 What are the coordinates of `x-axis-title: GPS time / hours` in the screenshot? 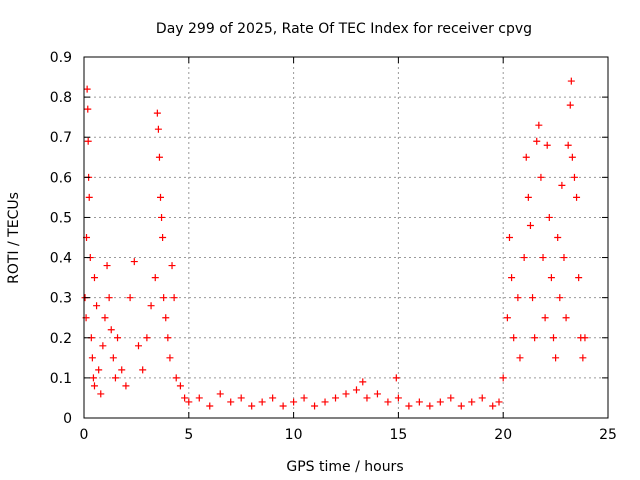 It's located at (344, 467).